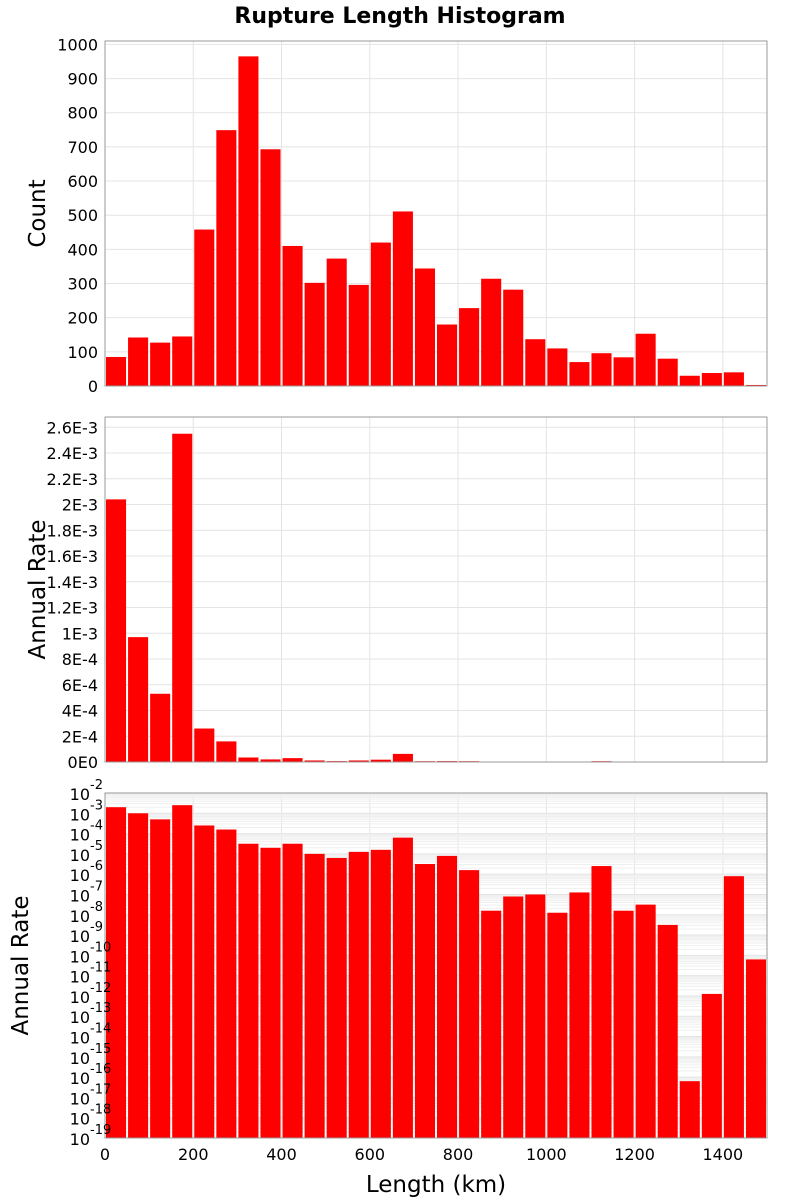  Describe the element at coordinates (82, 249) in the screenshot. I see `y-tick-label: 400` at that location.